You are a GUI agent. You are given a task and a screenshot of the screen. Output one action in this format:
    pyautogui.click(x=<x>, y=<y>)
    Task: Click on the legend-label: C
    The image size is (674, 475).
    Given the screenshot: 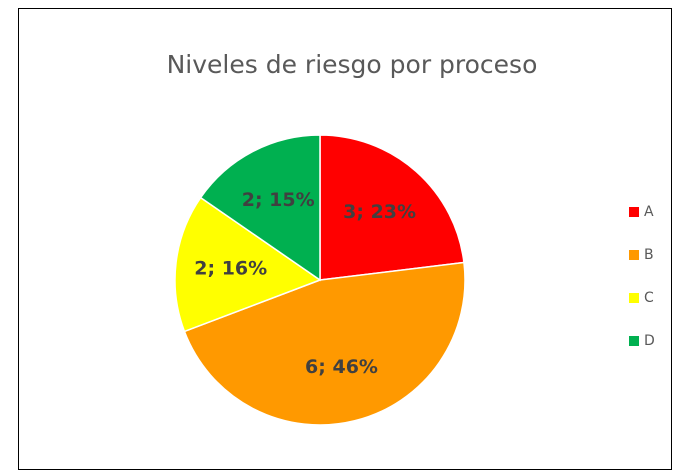 What is the action you would take?
    pyautogui.click(x=649, y=298)
    